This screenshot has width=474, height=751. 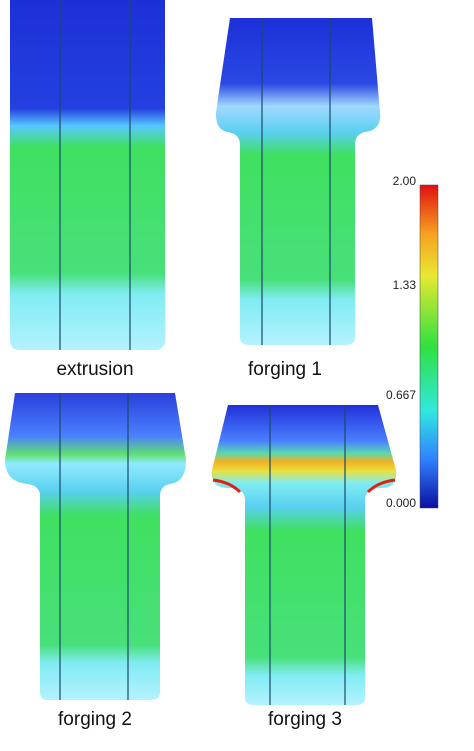 I want to click on panel-label: forging 3, so click(x=305, y=719).